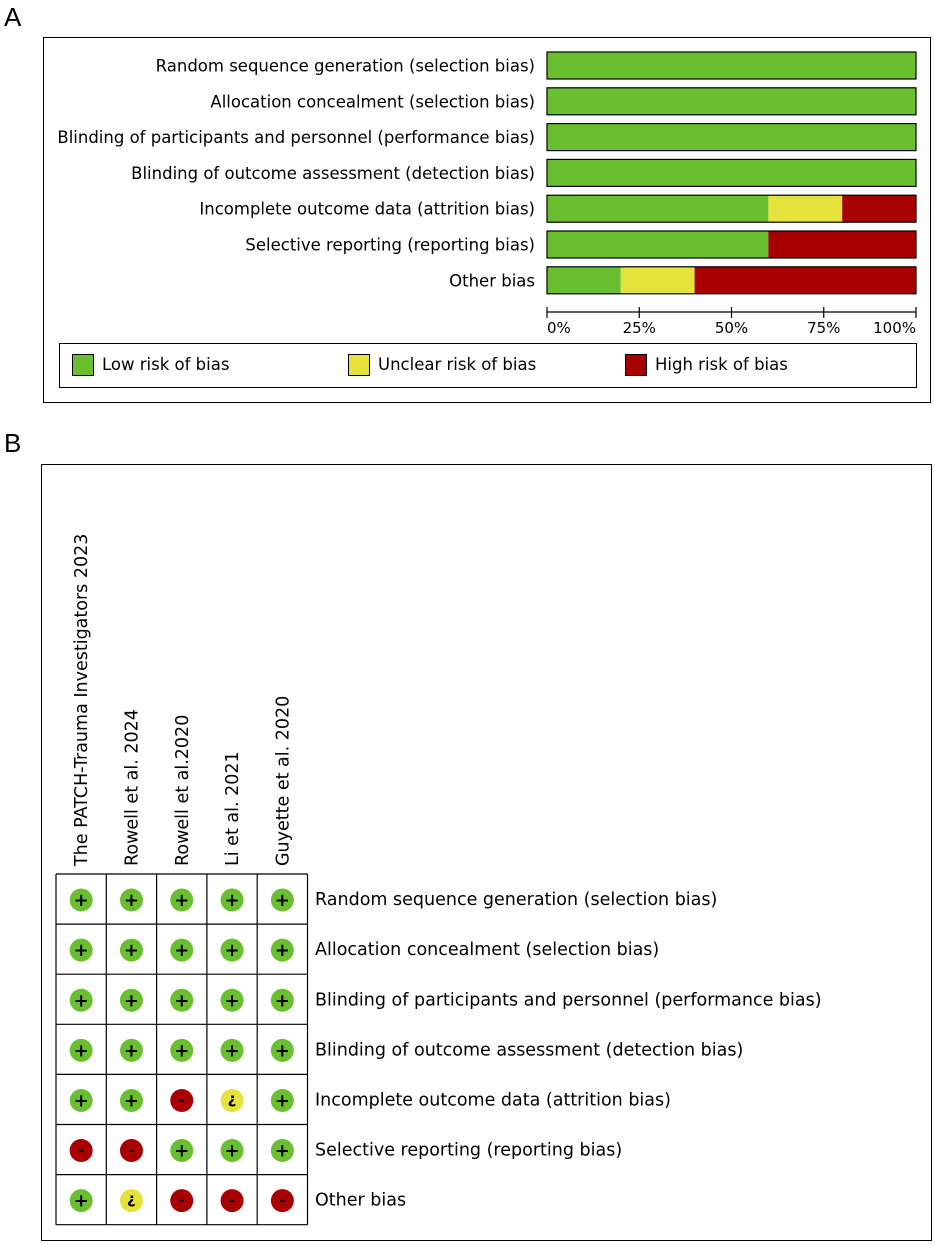 This screenshot has width=935, height=1245. Describe the element at coordinates (367, 209) in the screenshot. I see `graph-row-label: Incomplete outcome data (attrition bias)` at that location.